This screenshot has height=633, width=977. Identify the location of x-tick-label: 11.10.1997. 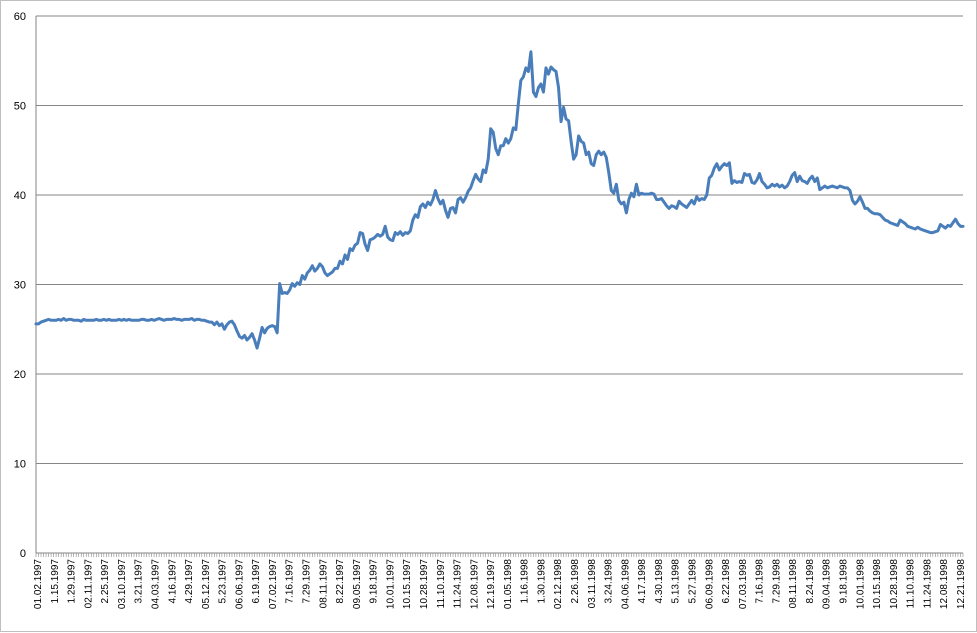
(441, 584).